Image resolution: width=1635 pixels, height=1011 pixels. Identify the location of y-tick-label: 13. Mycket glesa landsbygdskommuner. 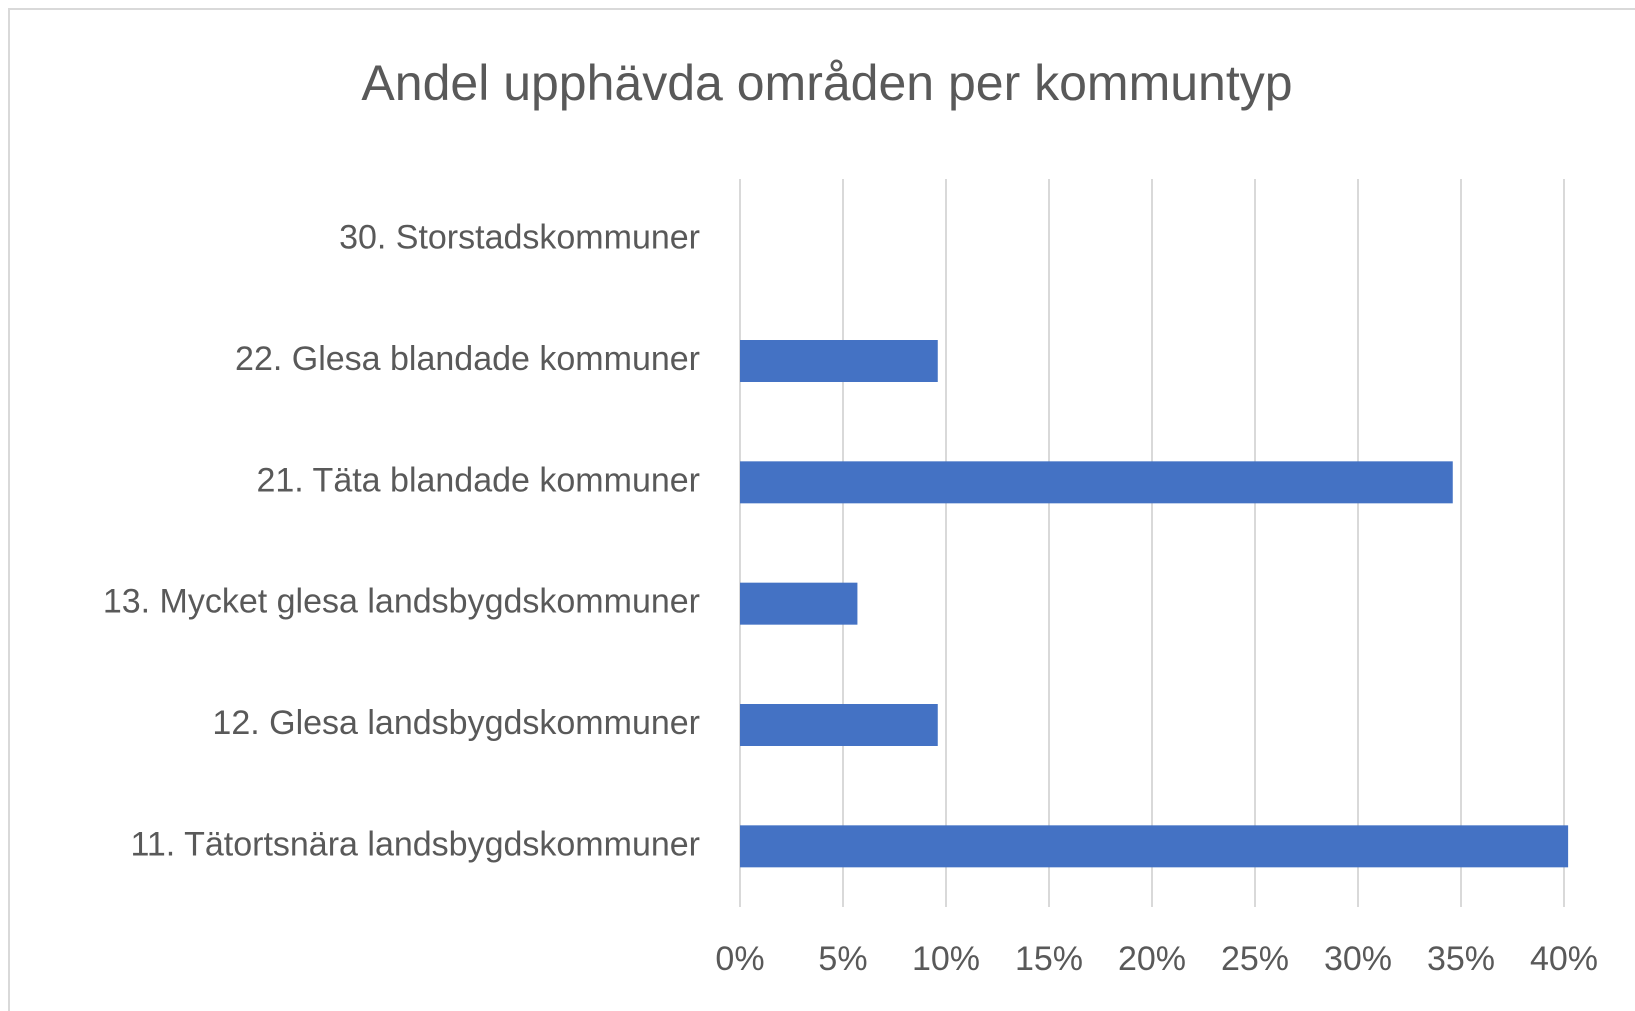
(401, 602).